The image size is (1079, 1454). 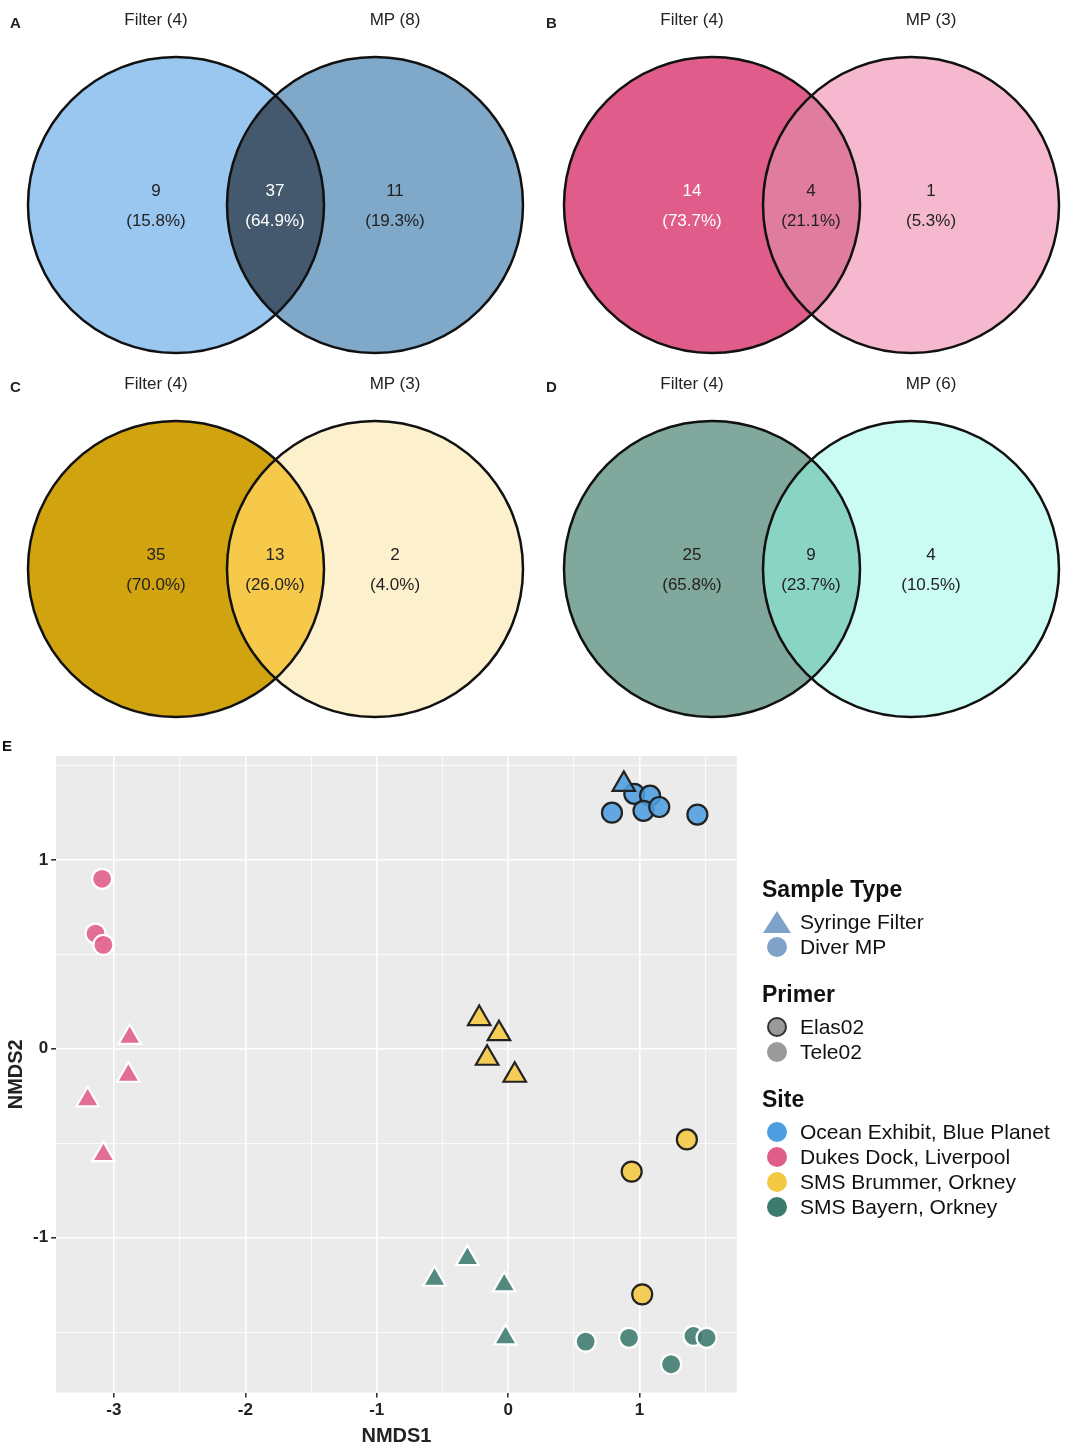 I want to click on category-label: MP (8), so click(x=395, y=19).